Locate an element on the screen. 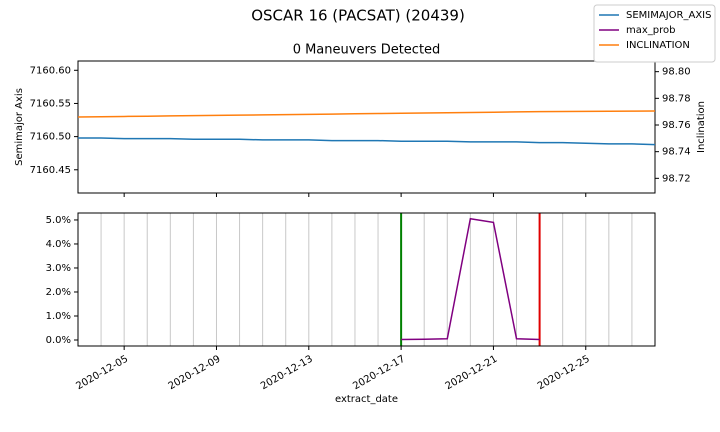 This screenshot has height=432, width=720. y-tick-label: 3.0% is located at coordinates (58, 268).